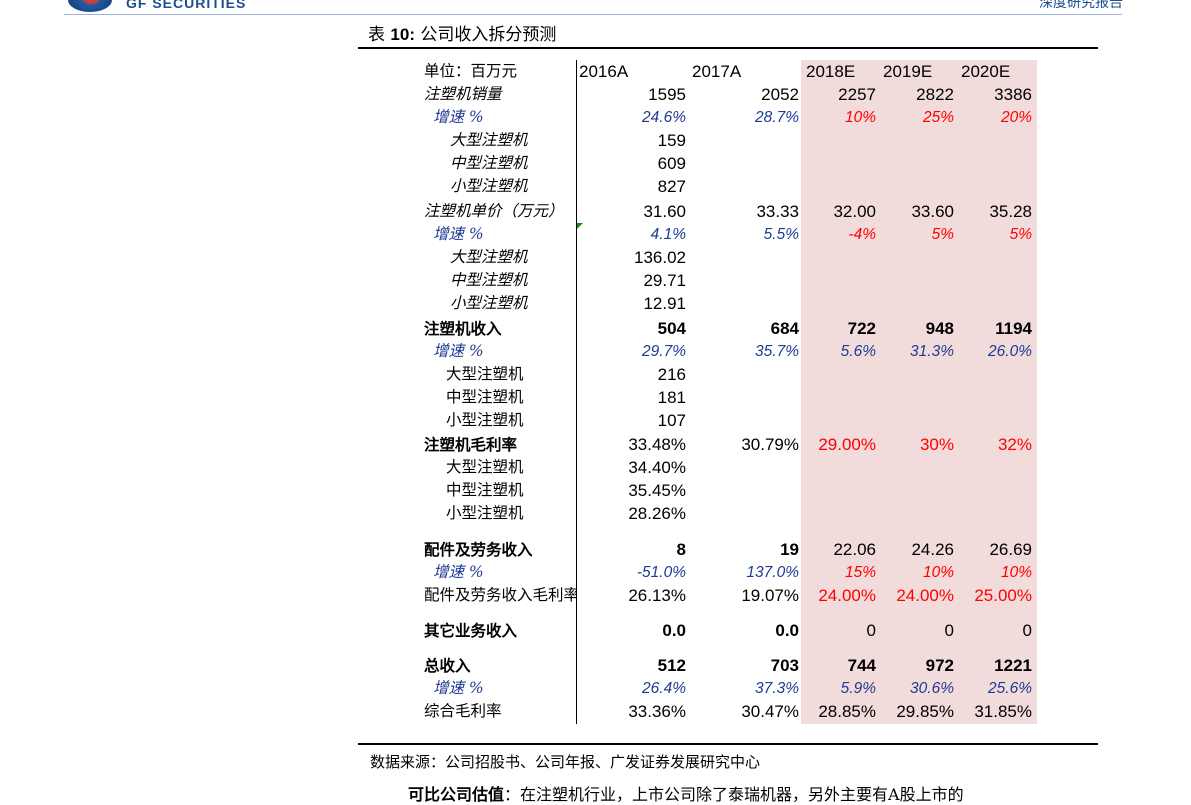 The width and height of the screenshot is (1191, 805). Describe the element at coordinates (784, 328) in the screenshot. I see `table-cell: 684` at that location.